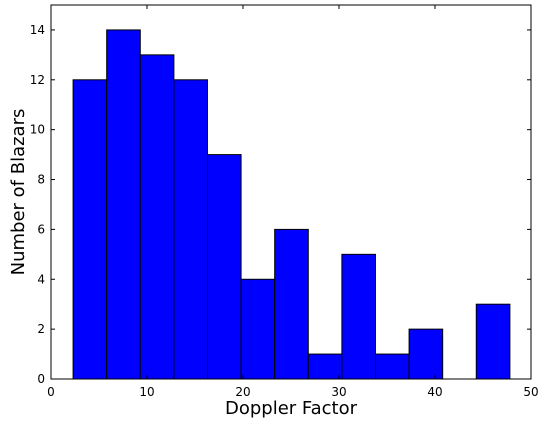 This screenshot has width=540, height=421. Describe the element at coordinates (37, 130) in the screenshot. I see `y-tick-label: 10` at that location.